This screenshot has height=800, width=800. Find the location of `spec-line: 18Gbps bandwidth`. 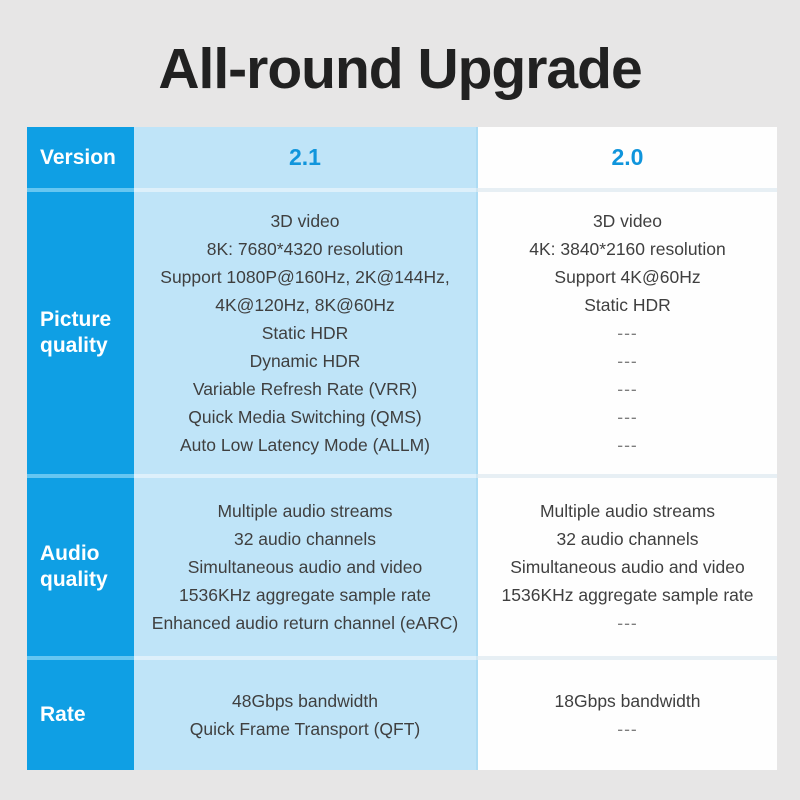

spec-line: 18Gbps bandwidth is located at coordinates (627, 701).